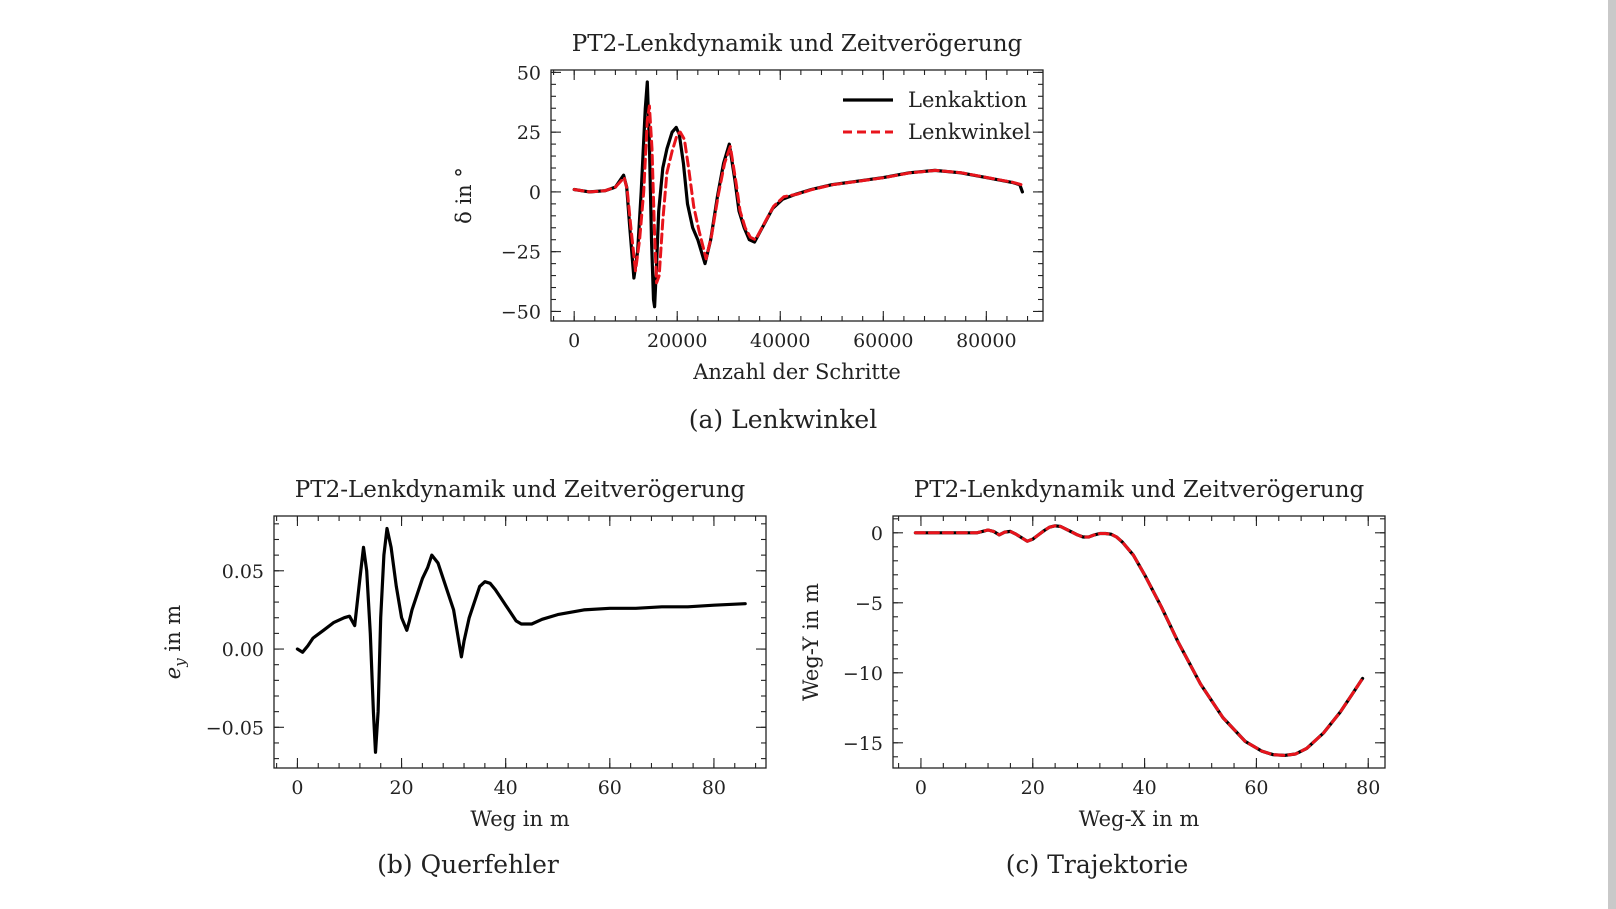 This screenshot has height=909, width=1616. What do you see at coordinates (574, 341) in the screenshot?
I see `x-tick-label-a: 0` at bounding box center [574, 341].